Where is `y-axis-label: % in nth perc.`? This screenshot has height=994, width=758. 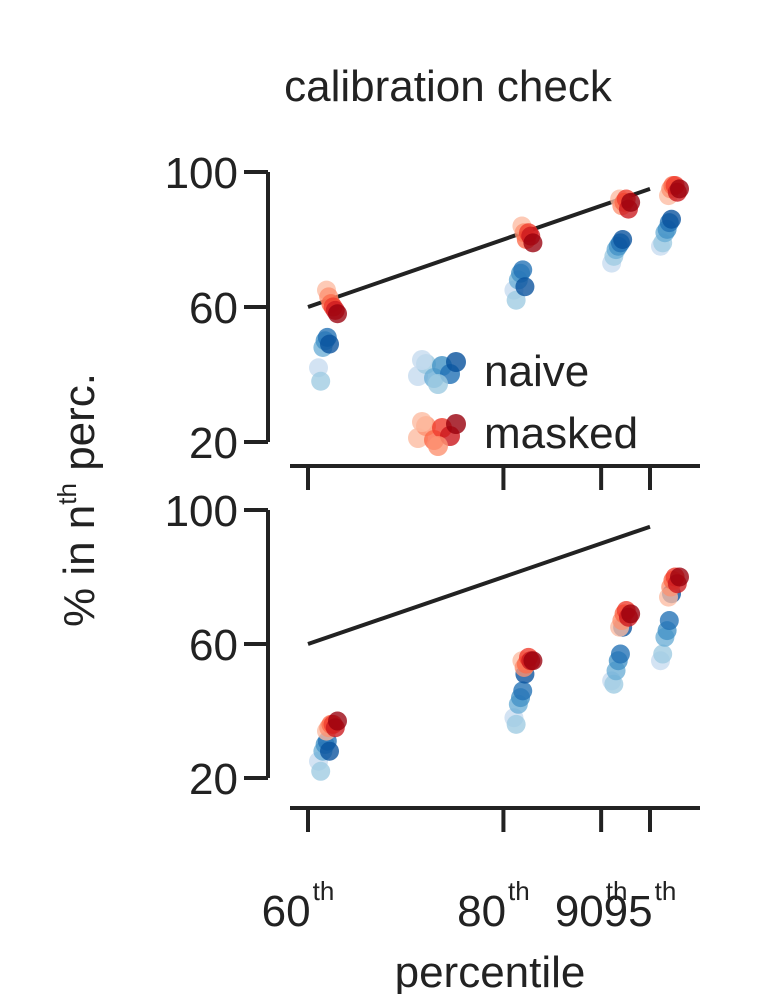
y-axis-label: % in nth perc. is located at coordinates (78, 500).